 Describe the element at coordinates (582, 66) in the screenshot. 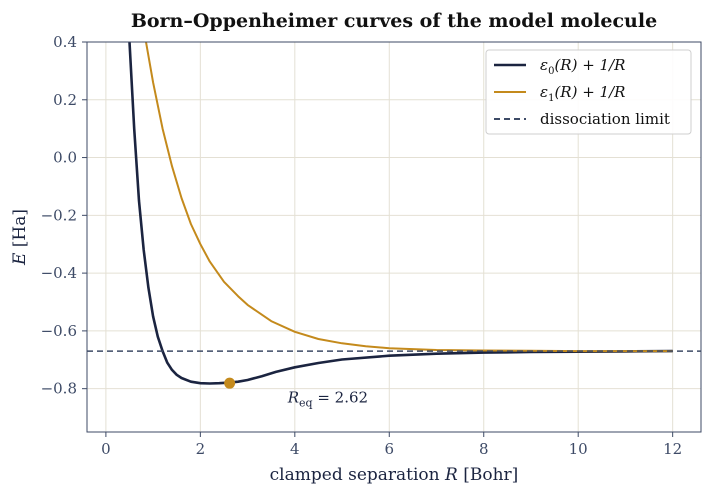

I see `legend-label-0: ε0(R) + 1/R` at that location.